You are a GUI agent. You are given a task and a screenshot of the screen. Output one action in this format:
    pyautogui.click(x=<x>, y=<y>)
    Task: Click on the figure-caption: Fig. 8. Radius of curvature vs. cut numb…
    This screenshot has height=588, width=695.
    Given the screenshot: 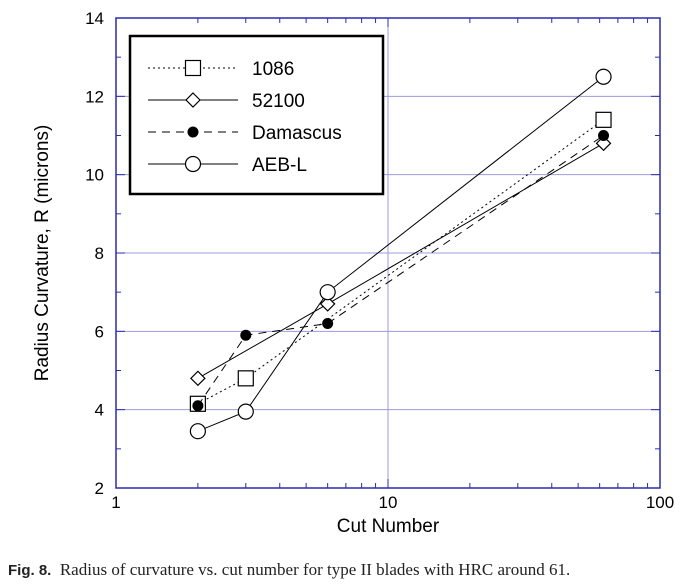 What is the action you would take?
    pyautogui.click(x=348, y=570)
    